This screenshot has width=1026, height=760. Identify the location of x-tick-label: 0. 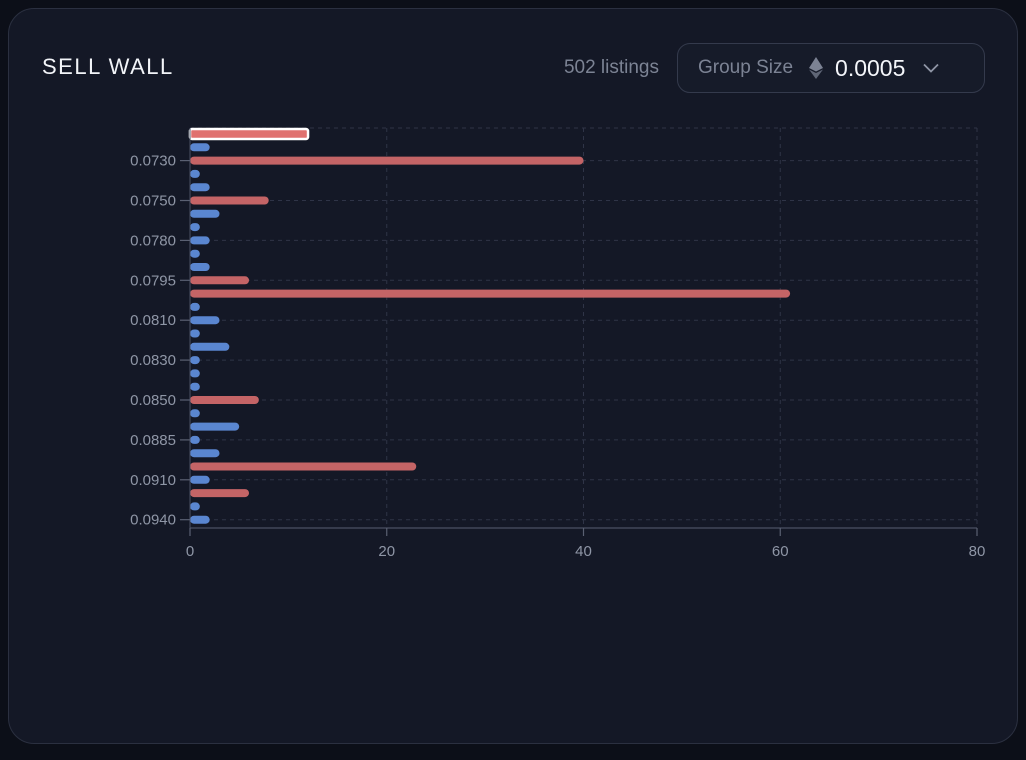
(190, 551).